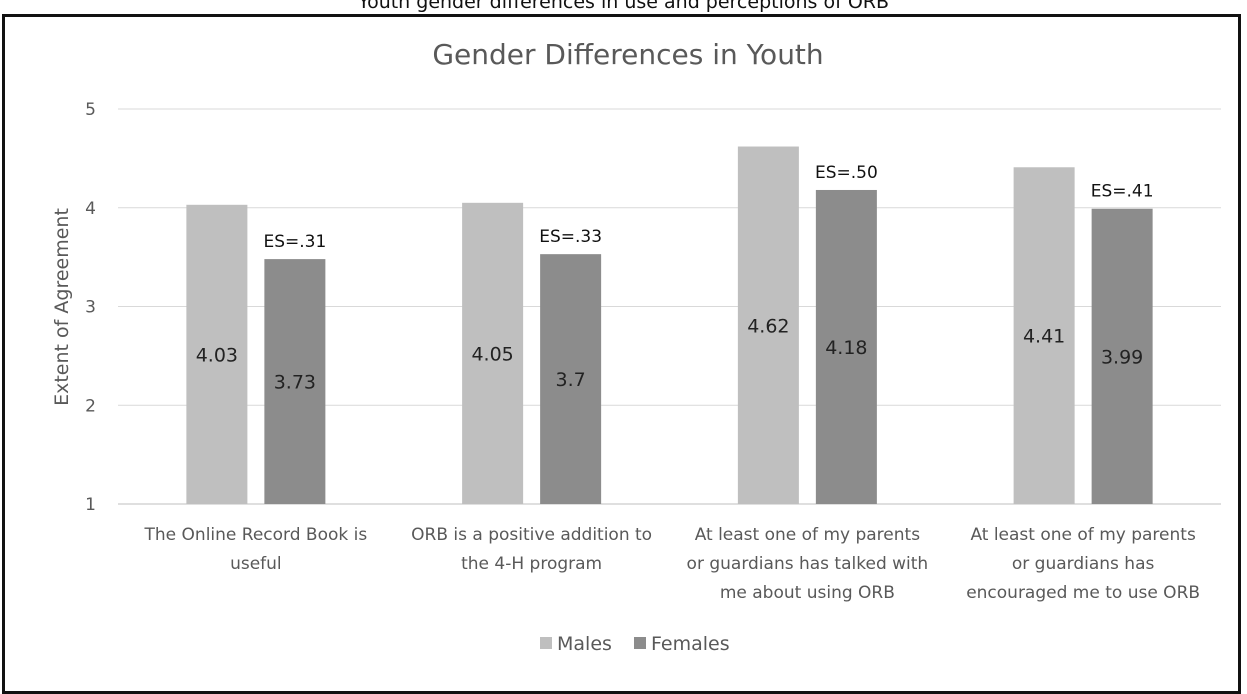 This screenshot has width=1247, height=694. What do you see at coordinates (90, 209) in the screenshot?
I see `y-tick-label: 4` at bounding box center [90, 209].